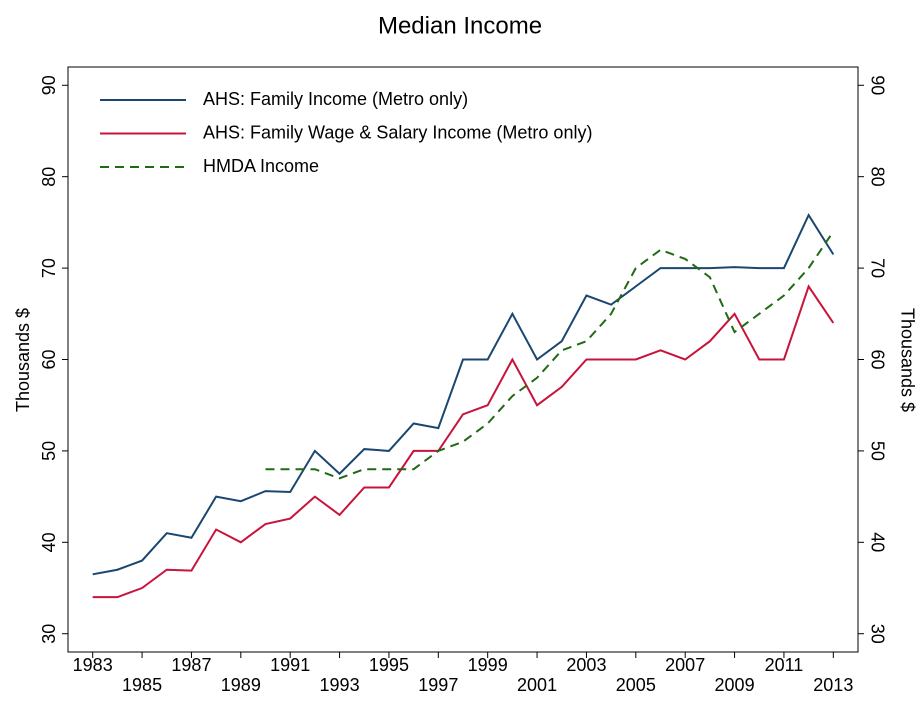 This screenshot has height=711, width=921. What do you see at coordinates (636, 685) in the screenshot?
I see `x-tick-label: 2005` at bounding box center [636, 685].